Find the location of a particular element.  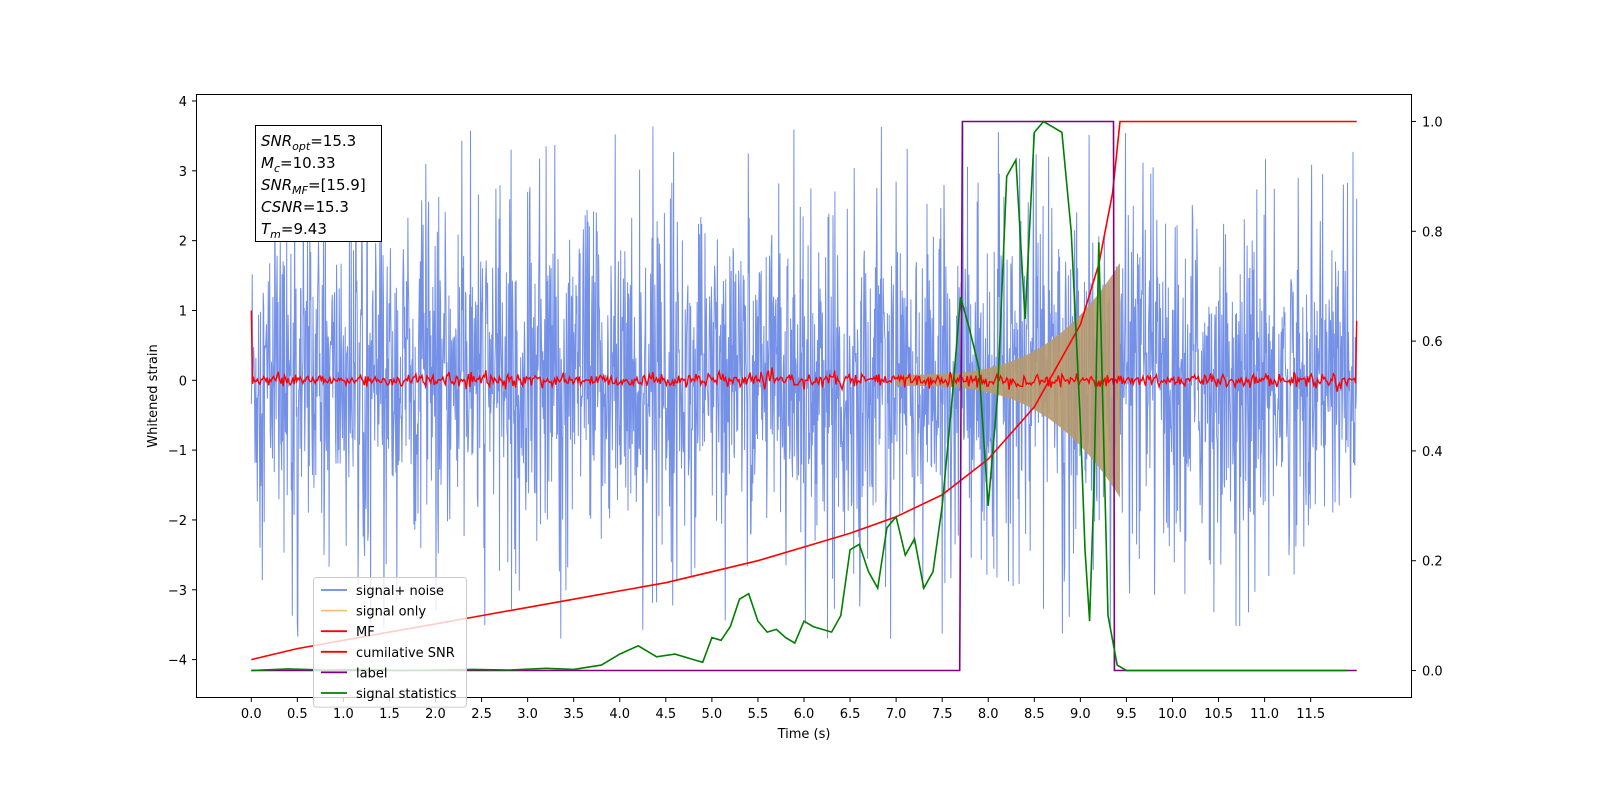

x-tick-label: 9.5 is located at coordinates (1126, 714).